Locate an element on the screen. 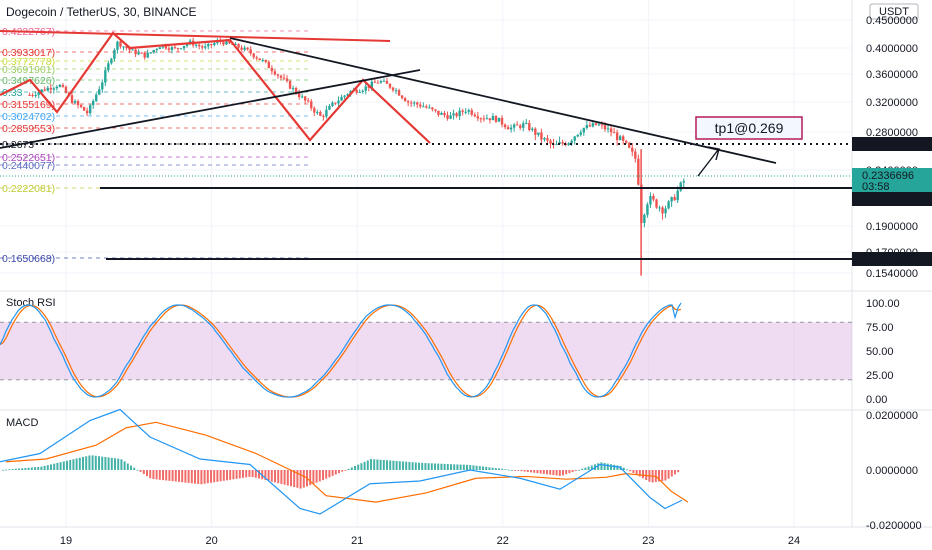  stoch-tick: 0.00 is located at coordinates (876, 400).